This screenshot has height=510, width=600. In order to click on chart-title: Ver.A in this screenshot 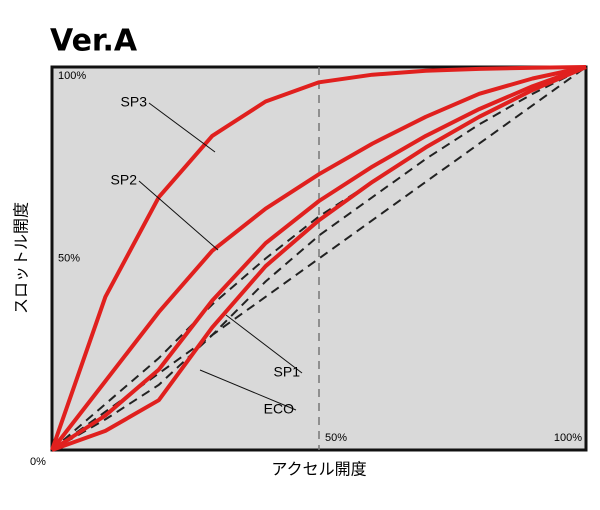, I will do `click(94, 41)`.